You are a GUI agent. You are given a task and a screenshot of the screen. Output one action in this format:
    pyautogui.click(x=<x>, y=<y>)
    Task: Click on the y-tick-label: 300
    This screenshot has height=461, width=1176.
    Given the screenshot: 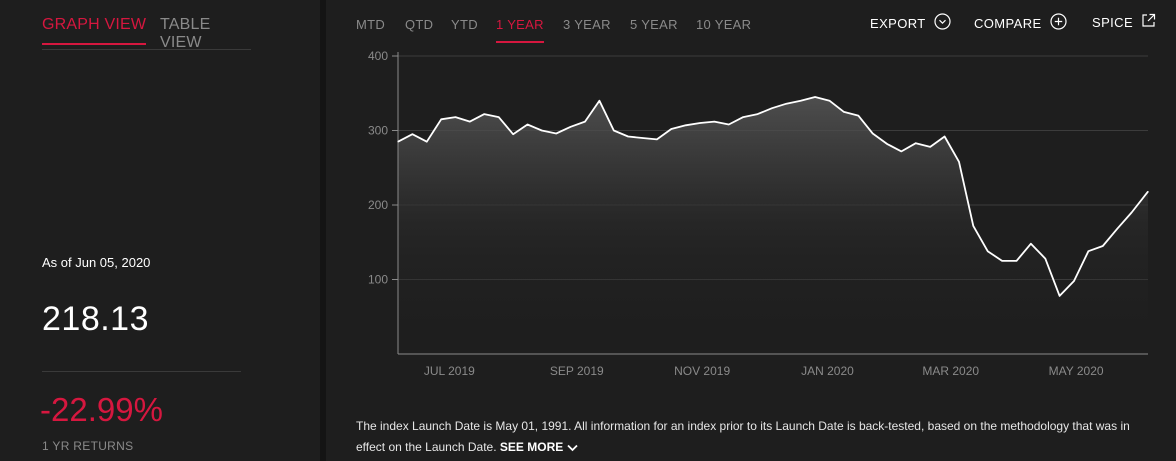 What is the action you would take?
    pyautogui.click(x=378, y=131)
    